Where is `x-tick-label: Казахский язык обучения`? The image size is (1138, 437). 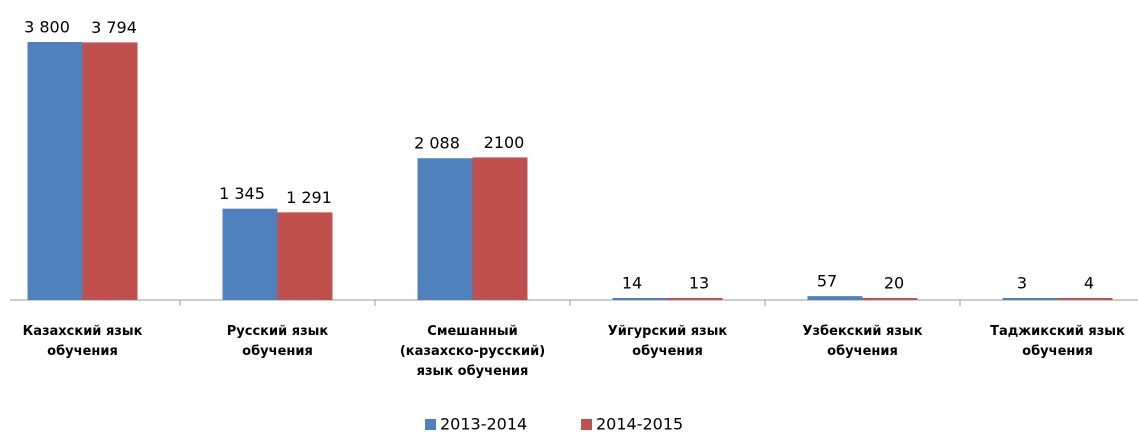
x-tick-label: Казахский язык обучения is located at coordinates (82, 341).